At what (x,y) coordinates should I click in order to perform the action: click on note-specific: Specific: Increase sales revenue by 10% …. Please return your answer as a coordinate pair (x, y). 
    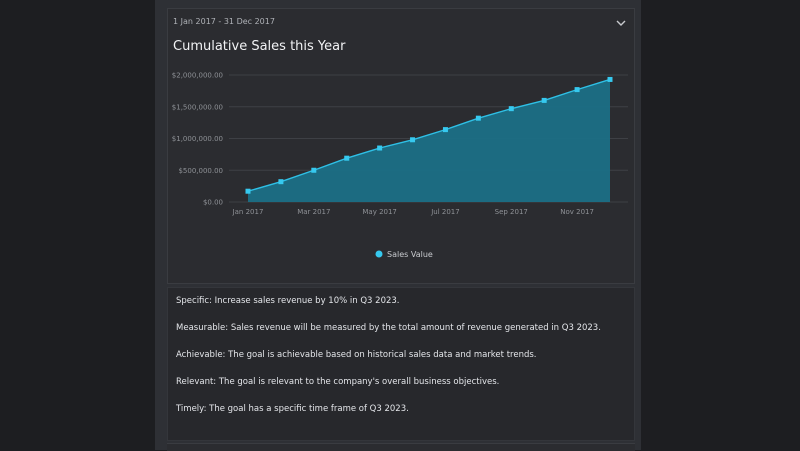
    Looking at the image, I should click on (288, 301).